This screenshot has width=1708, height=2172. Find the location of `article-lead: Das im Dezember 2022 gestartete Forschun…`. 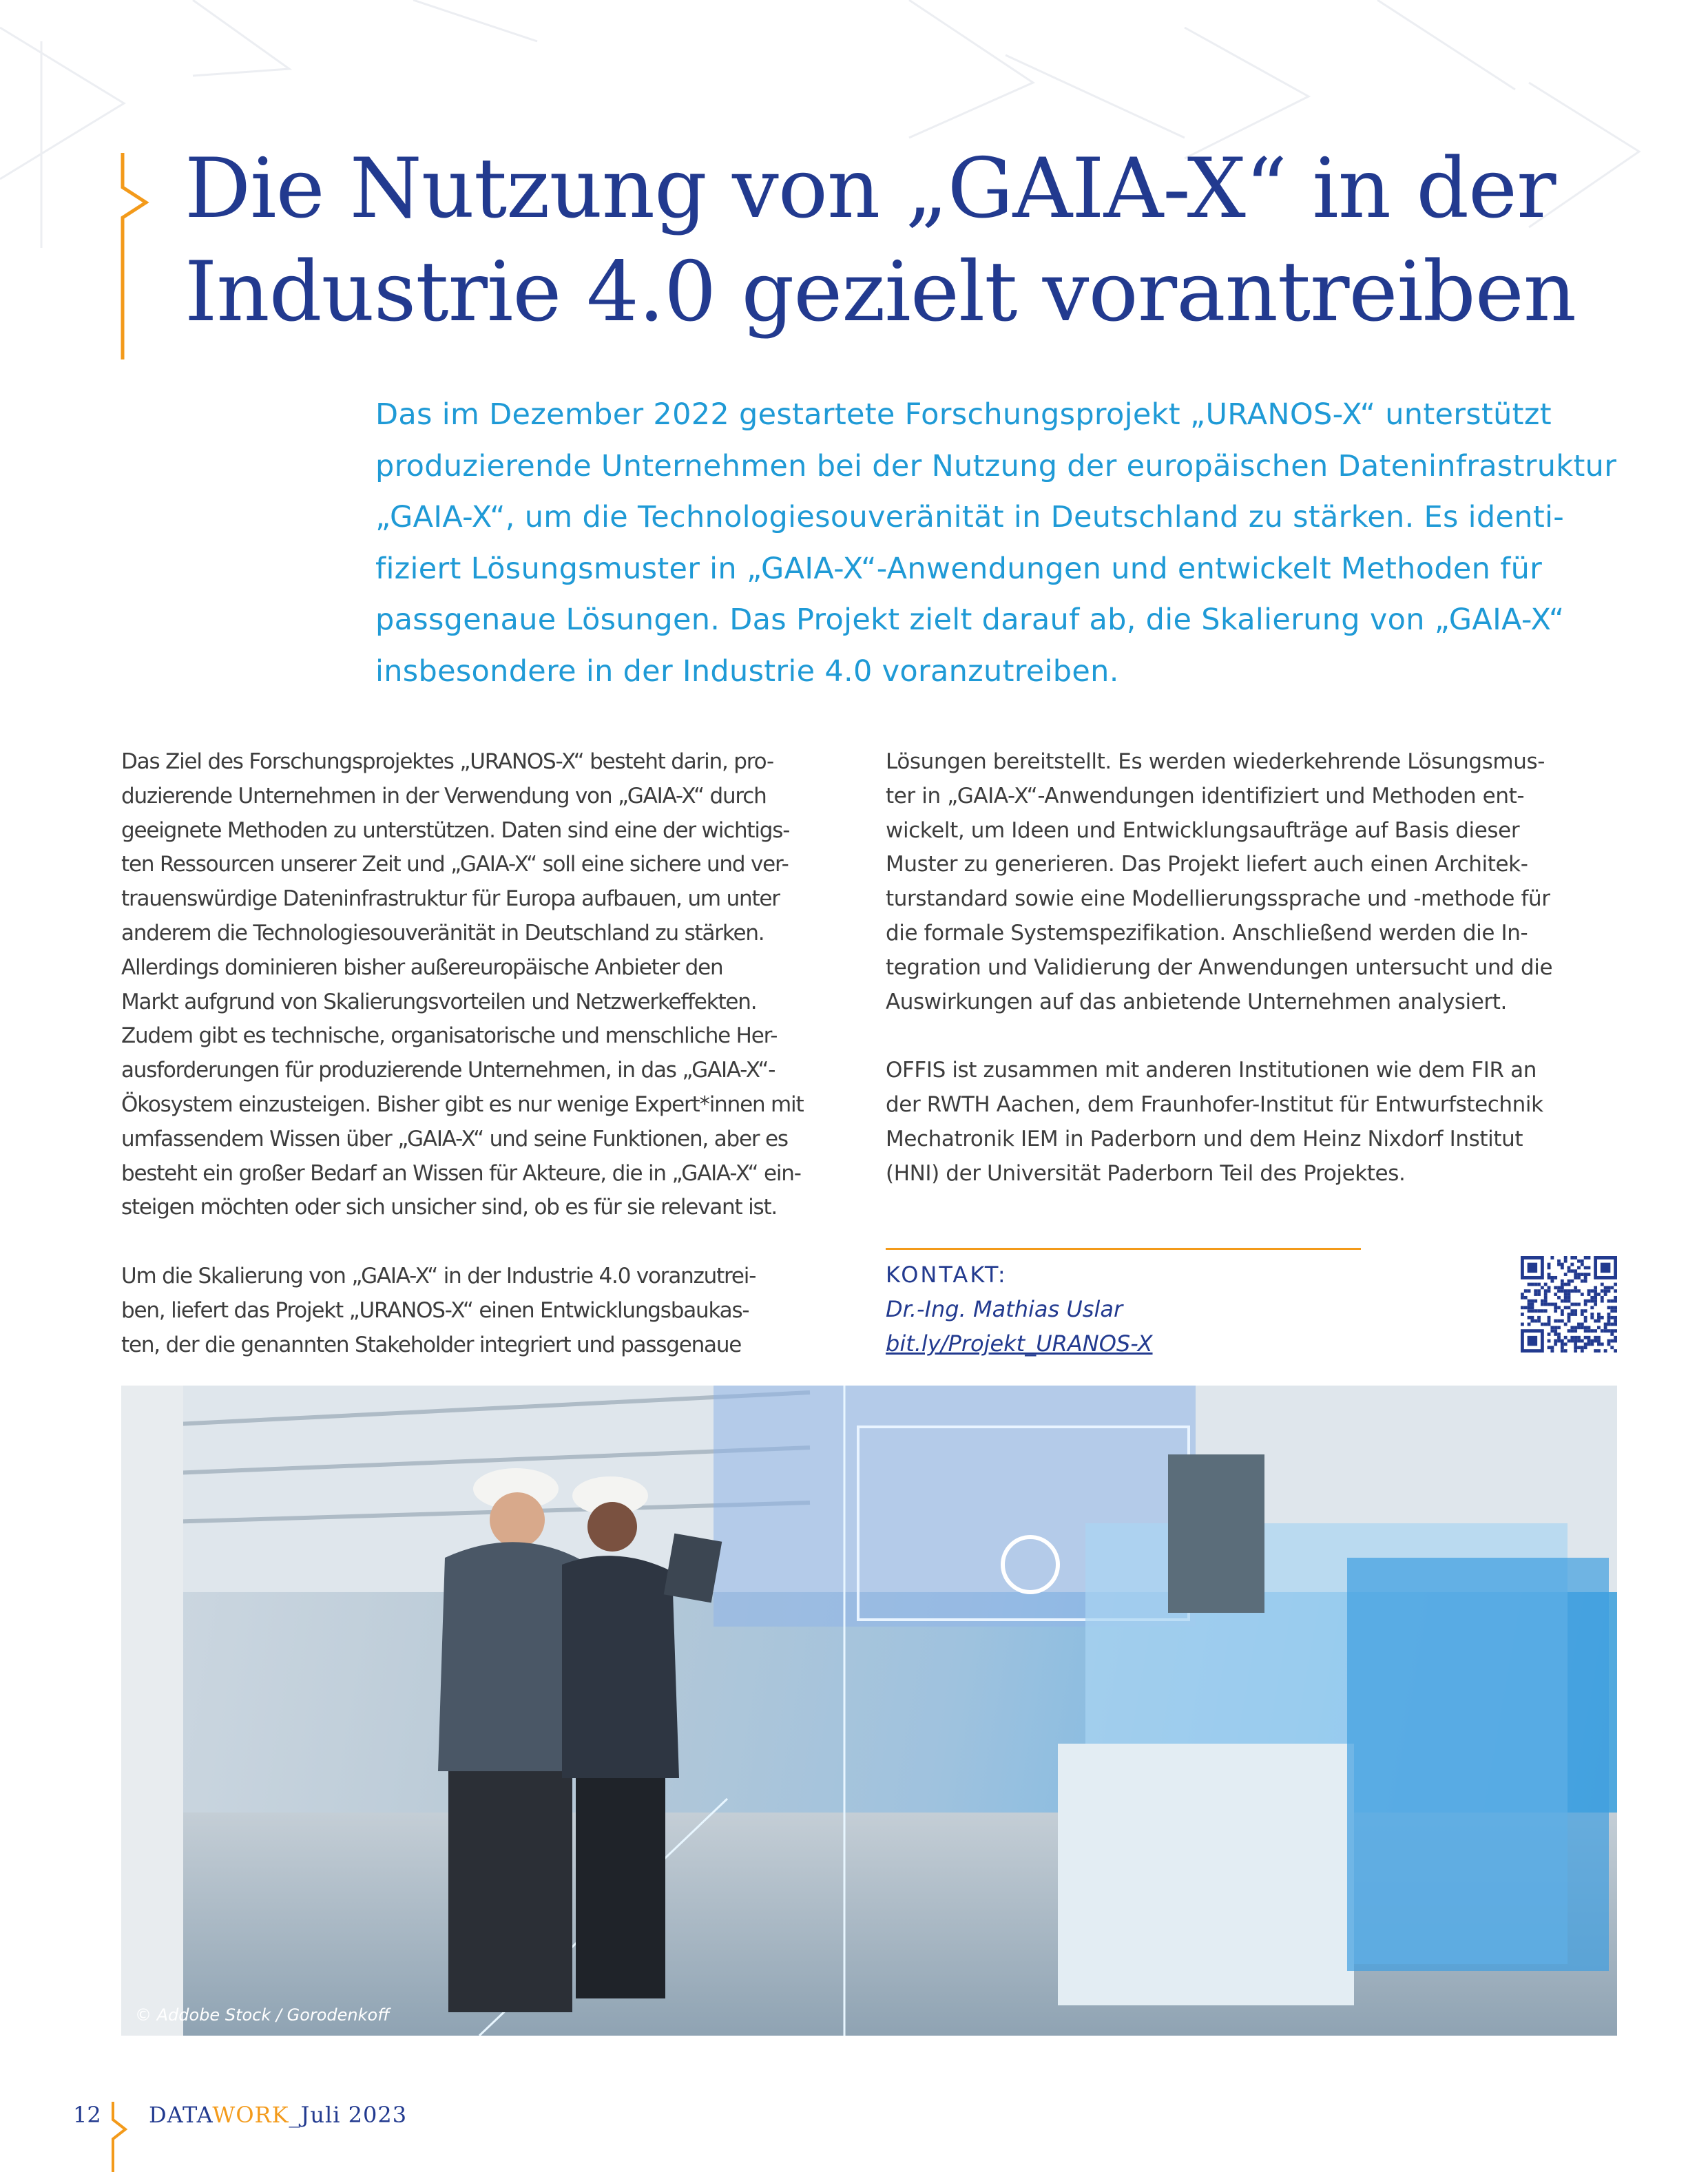

article-lead: Das im Dezember 2022 gestartete Forschun… is located at coordinates (996, 543).